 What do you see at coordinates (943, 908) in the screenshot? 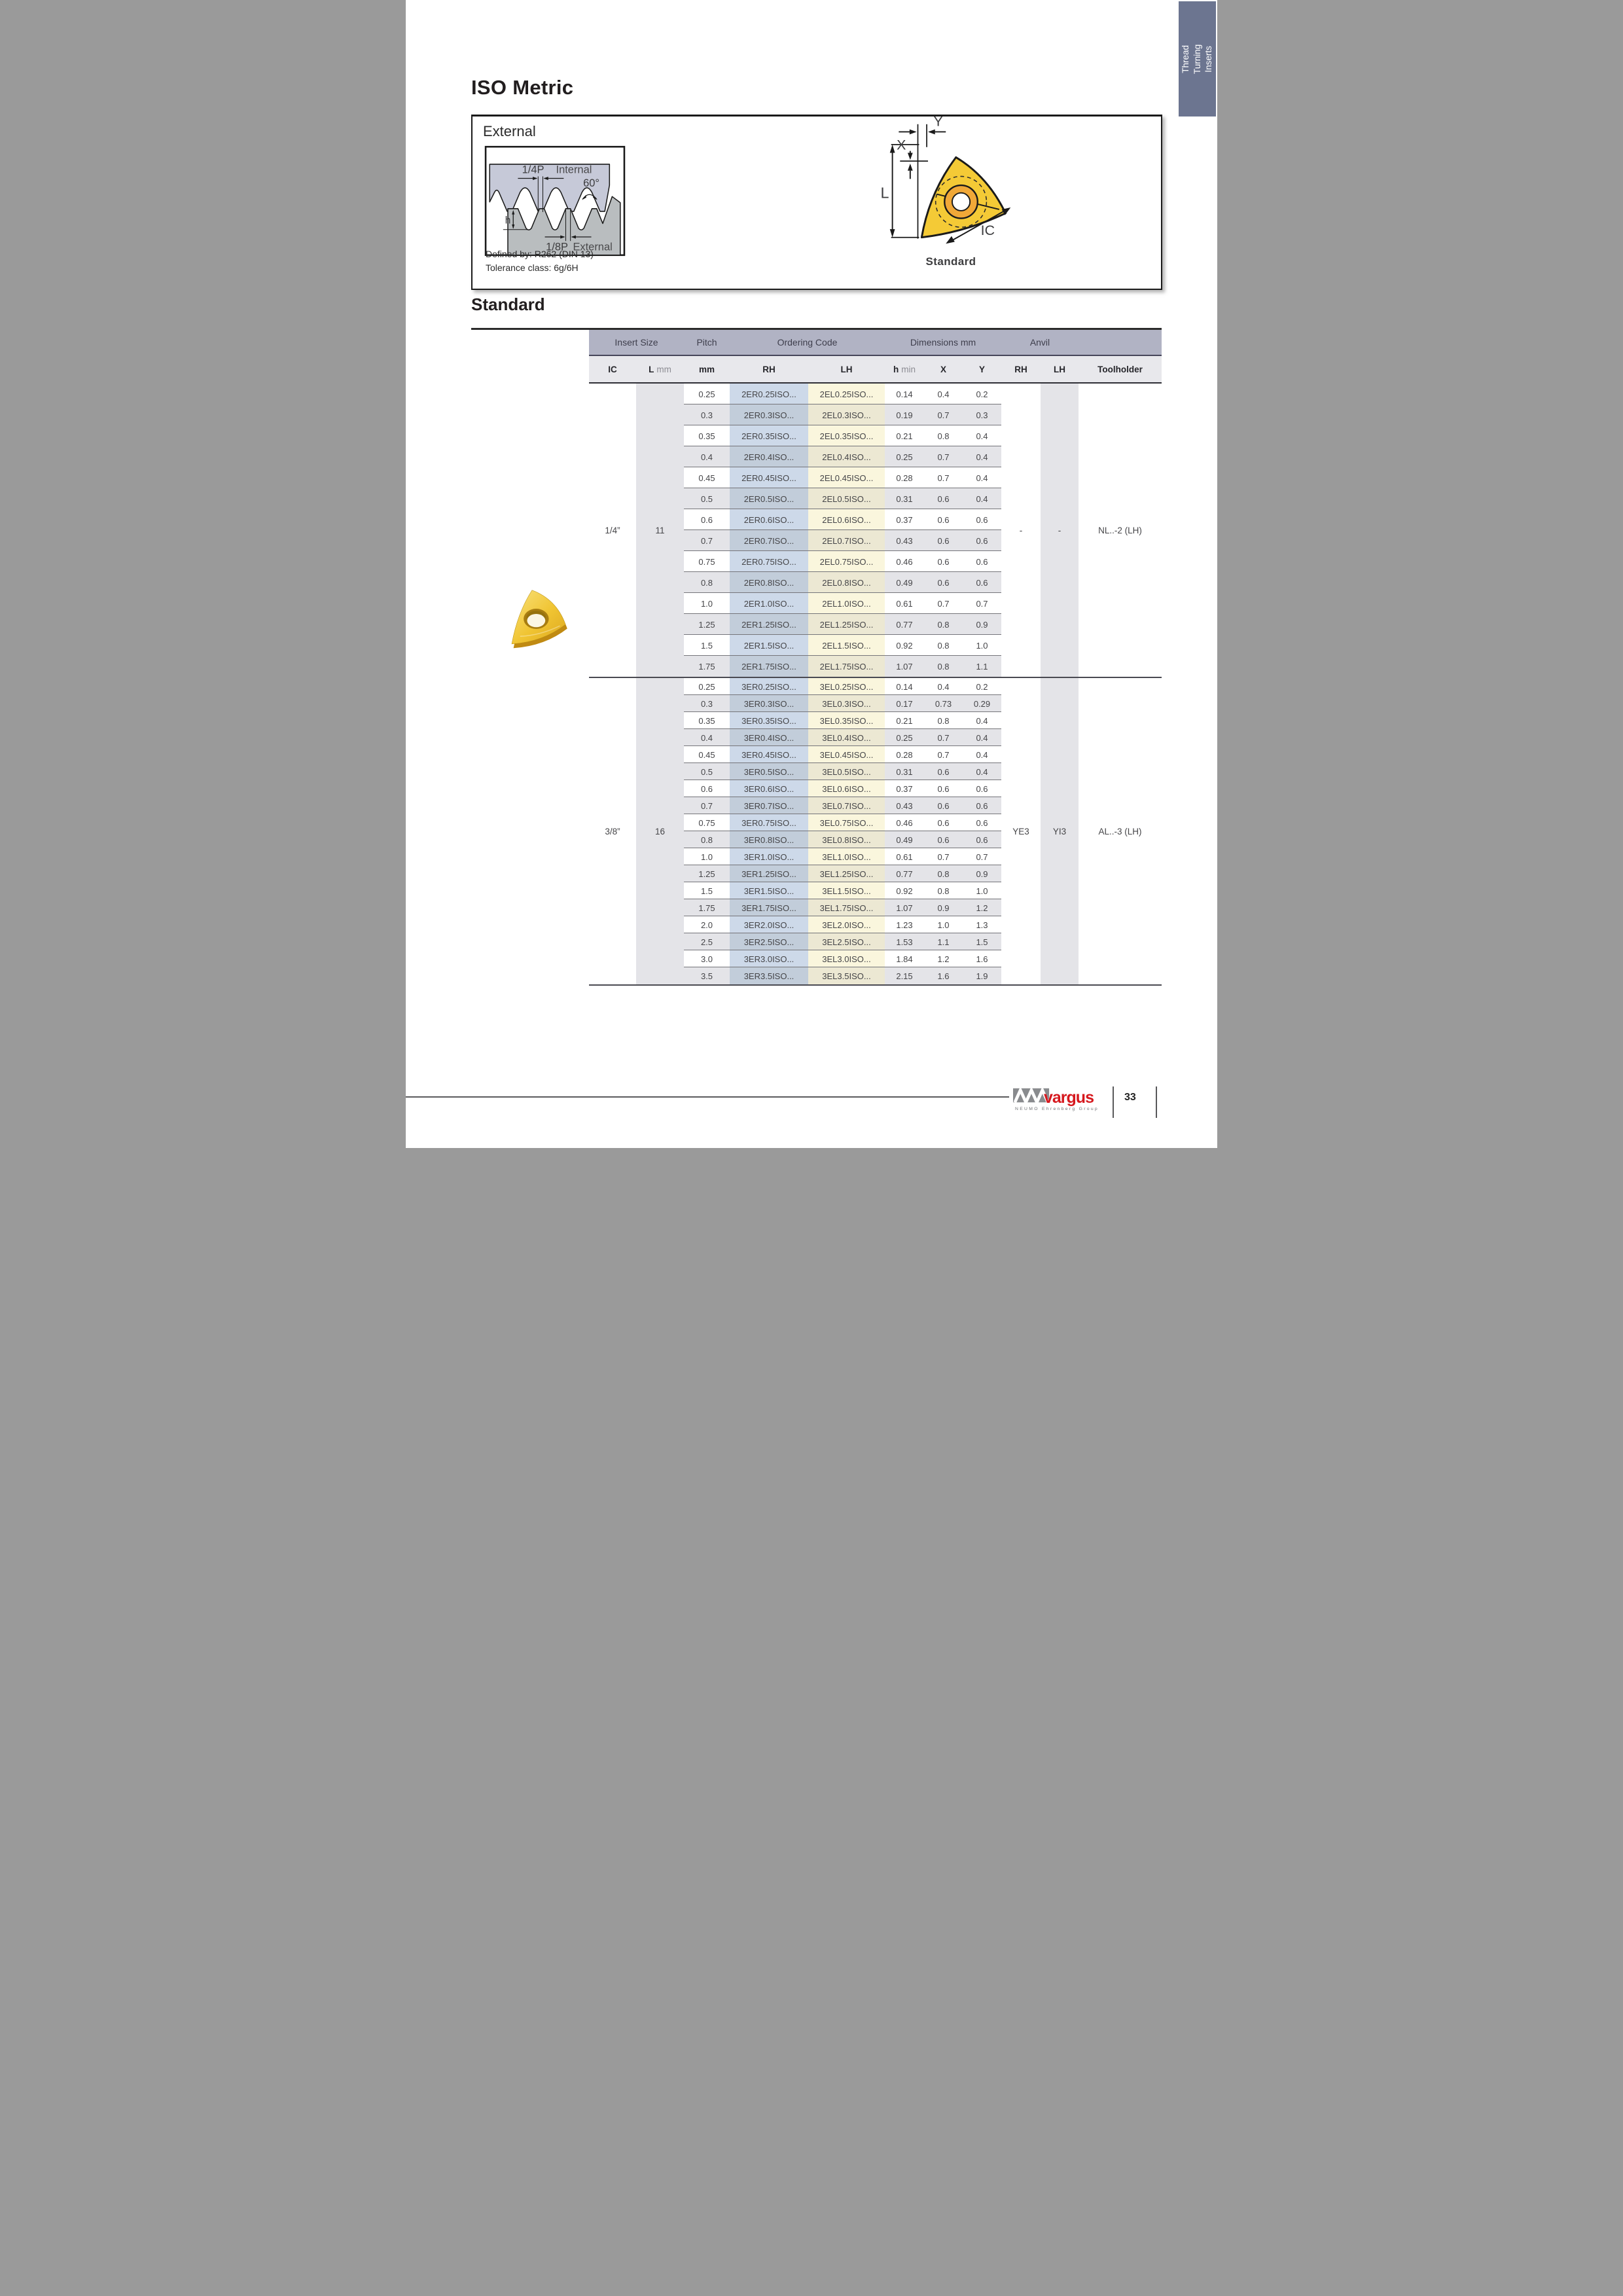
I see `cell-dim-x: 0.9` at bounding box center [943, 908].